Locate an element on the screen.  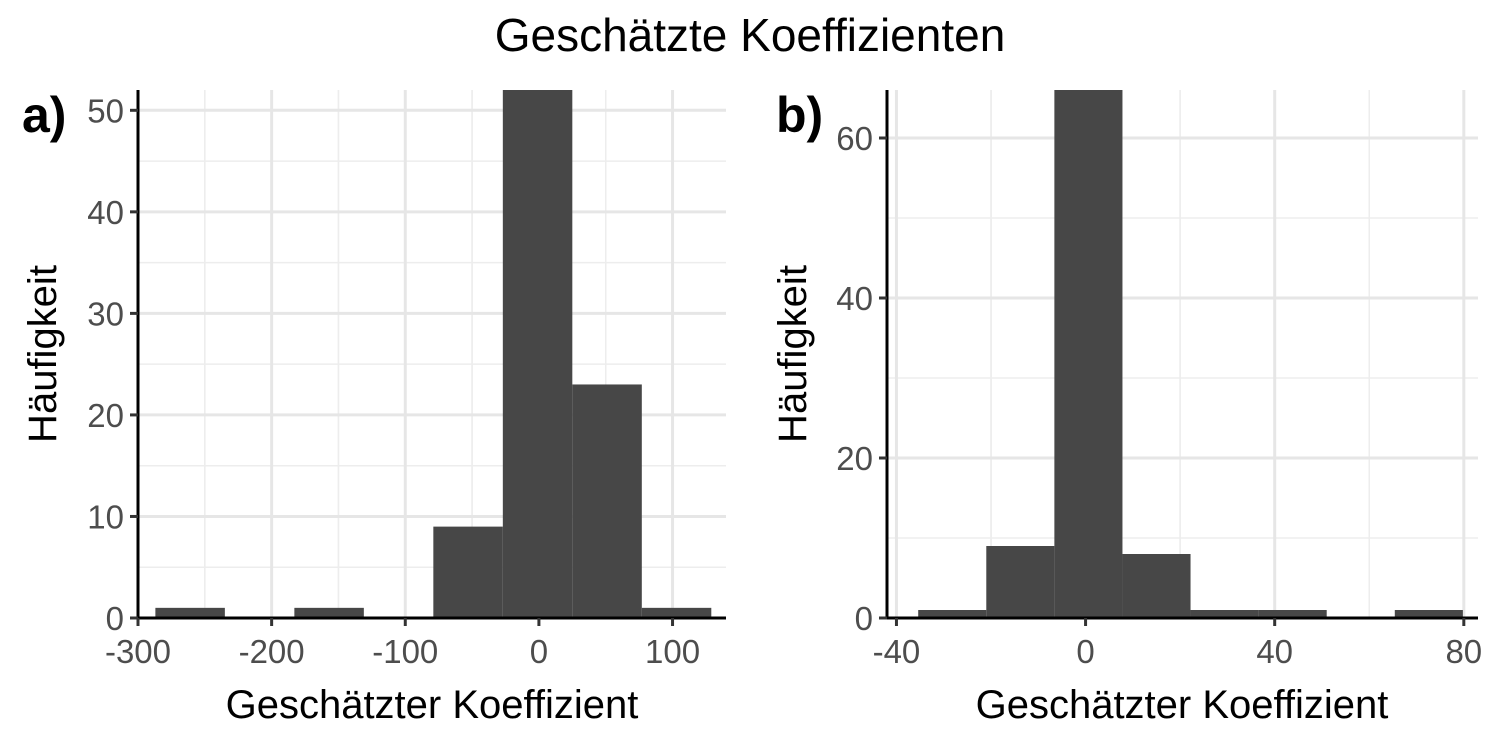
x-tick-label: 40 is located at coordinates (1274, 651).